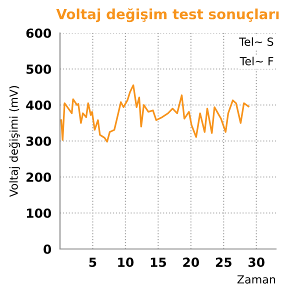 The height and width of the screenshot is (300, 300). I want to click on annotation: Tel~ F, so click(257, 61).